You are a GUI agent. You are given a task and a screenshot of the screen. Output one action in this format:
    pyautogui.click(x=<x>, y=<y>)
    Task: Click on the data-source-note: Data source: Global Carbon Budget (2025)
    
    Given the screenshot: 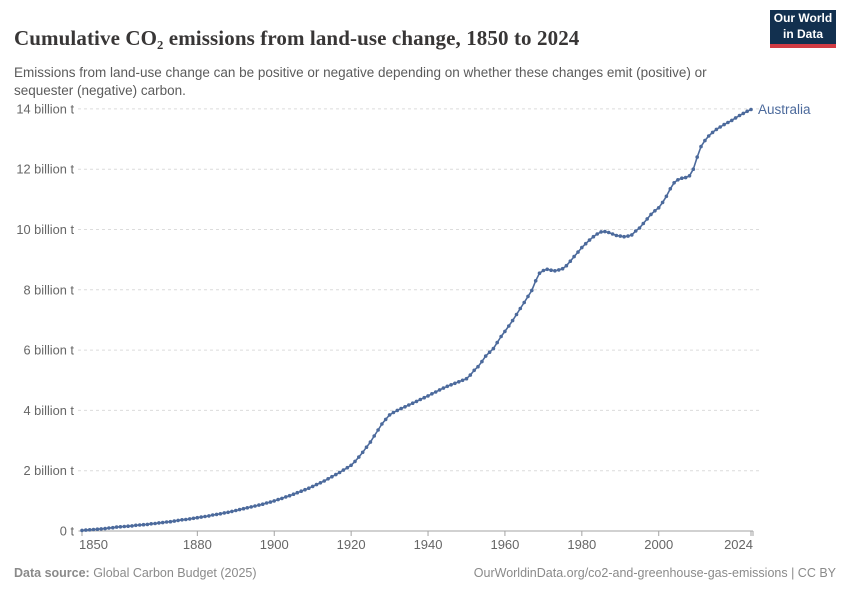 What is the action you would take?
    pyautogui.click(x=135, y=573)
    